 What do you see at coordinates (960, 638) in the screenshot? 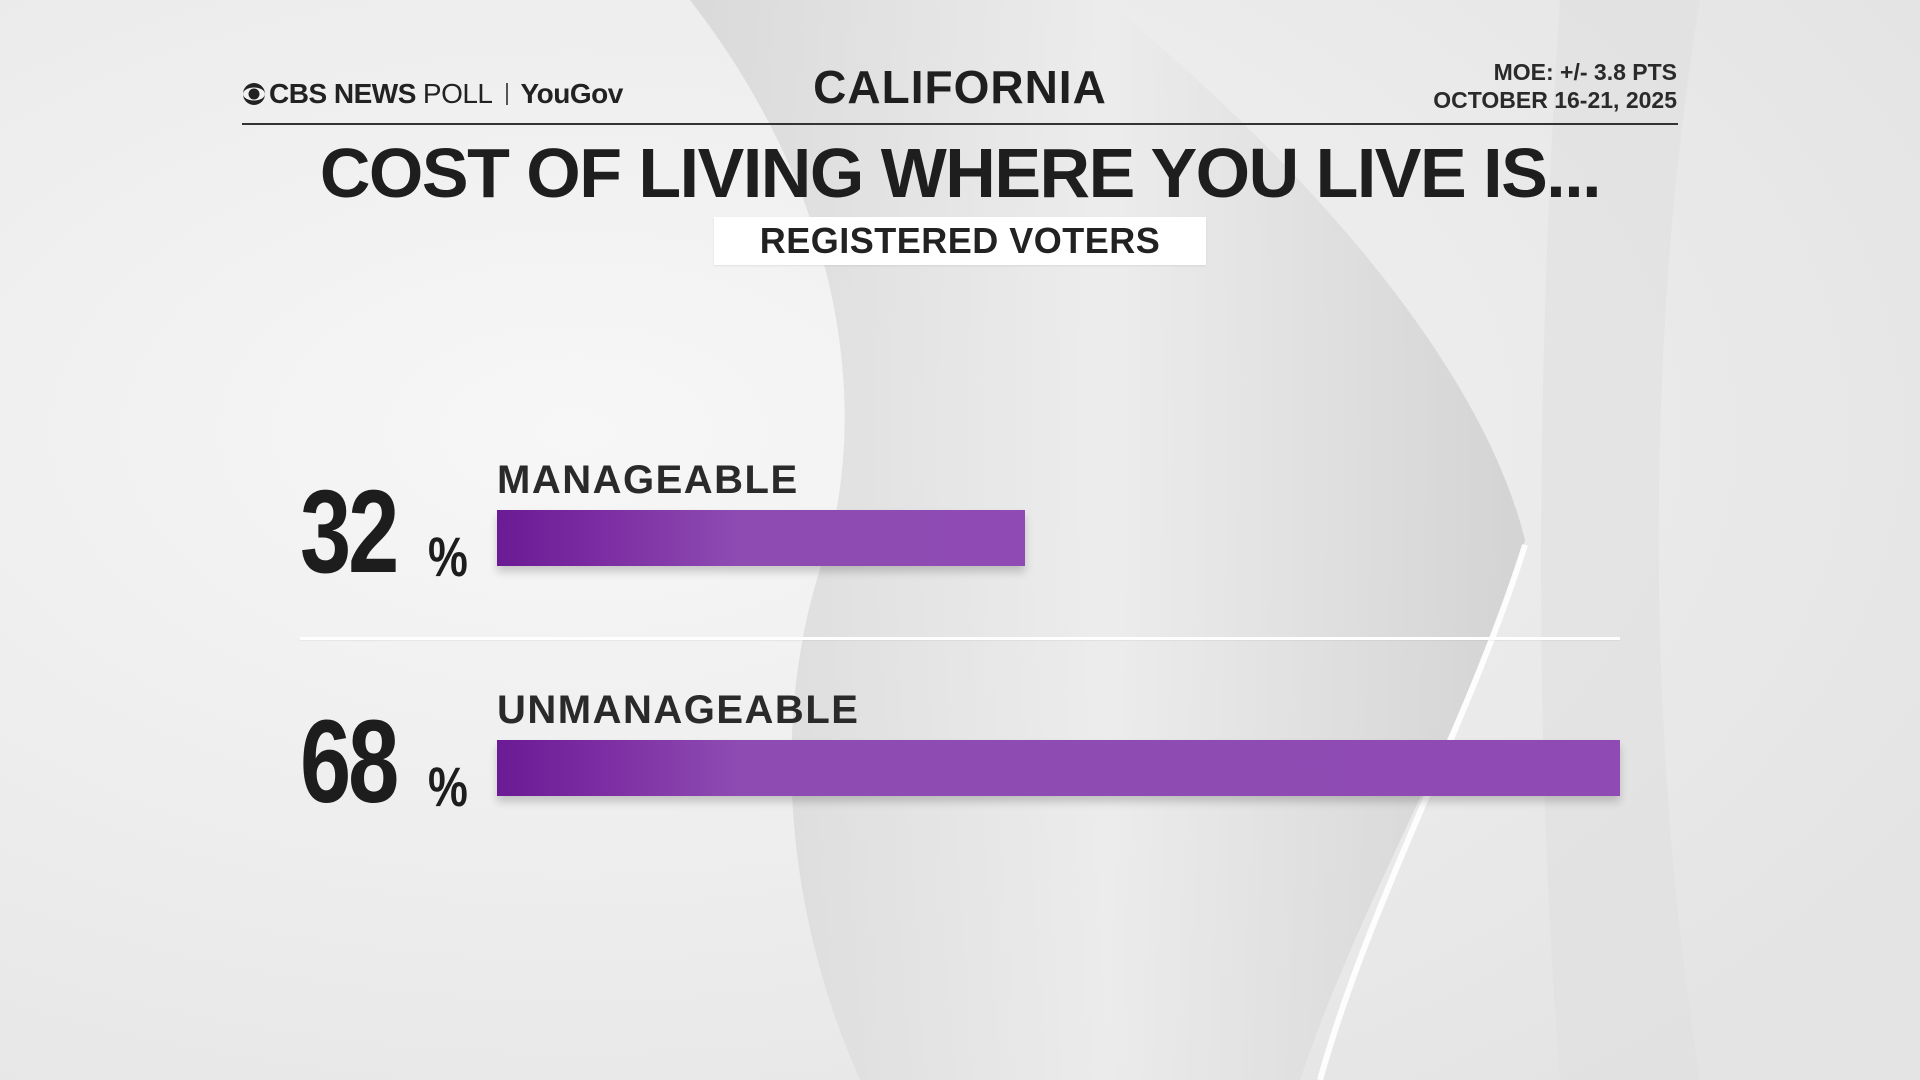
I see `row-divider` at bounding box center [960, 638].